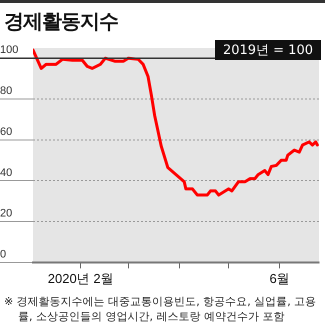  What do you see at coordinates (267, 50) in the screenshot?
I see `annotation: 2019년 = 100` at bounding box center [267, 50].